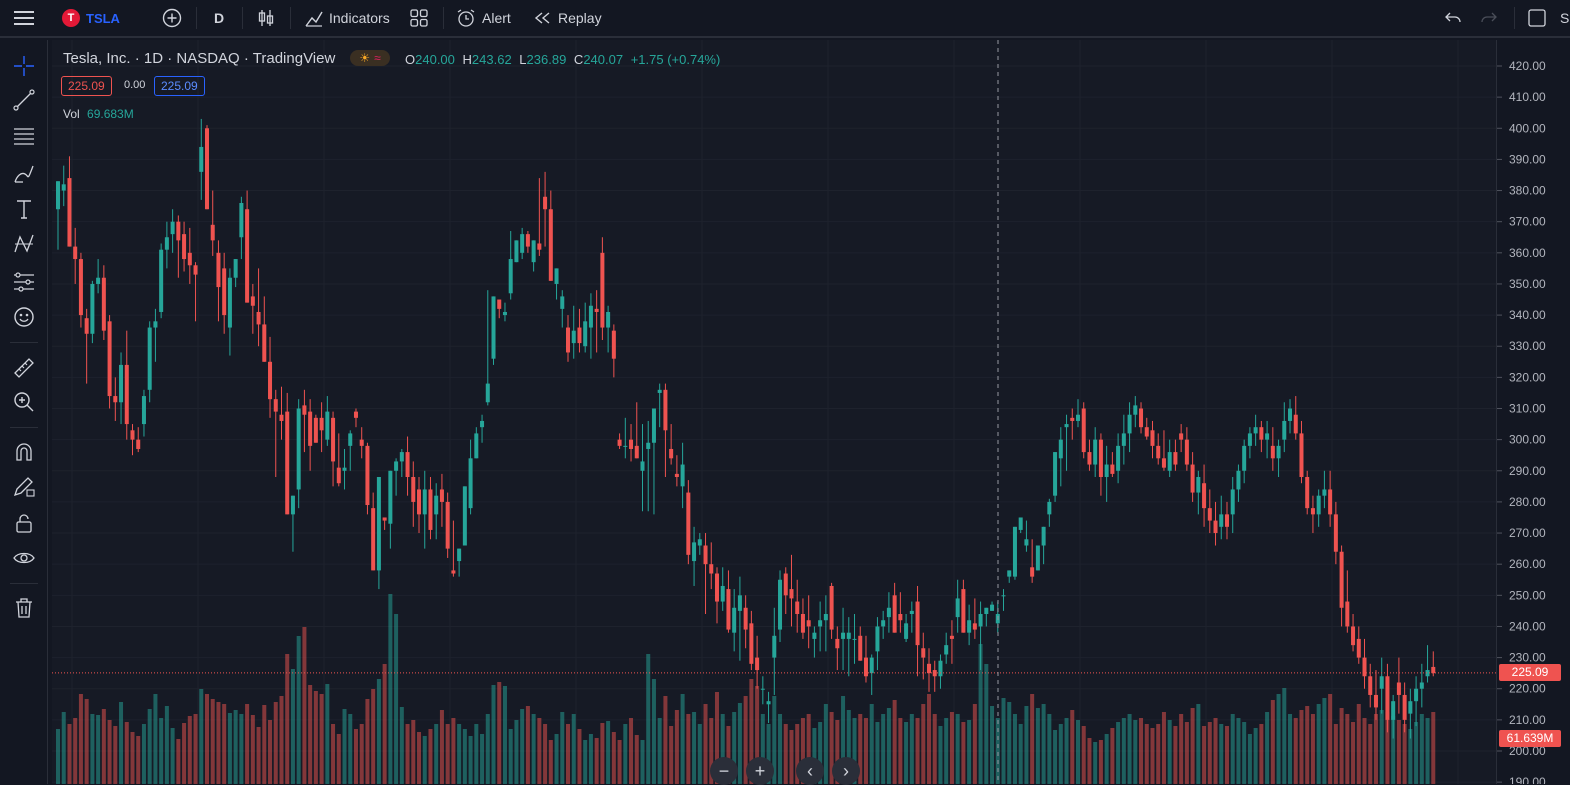 The width and height of the screenshot is (1570, 785). I want to click on hide-drawings-tool, so click(24, 558).